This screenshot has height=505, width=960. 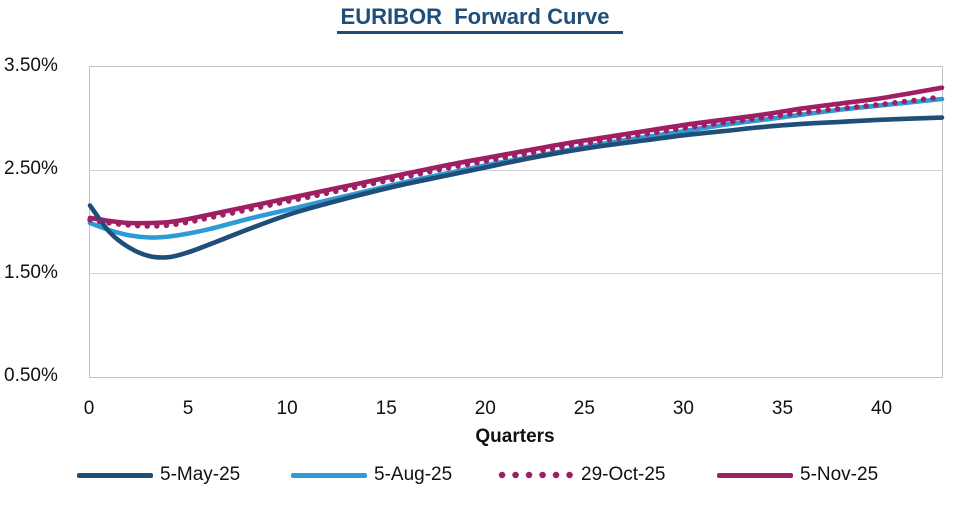 I want to click on x-tick-label: 10, so click(x=287, y=408).